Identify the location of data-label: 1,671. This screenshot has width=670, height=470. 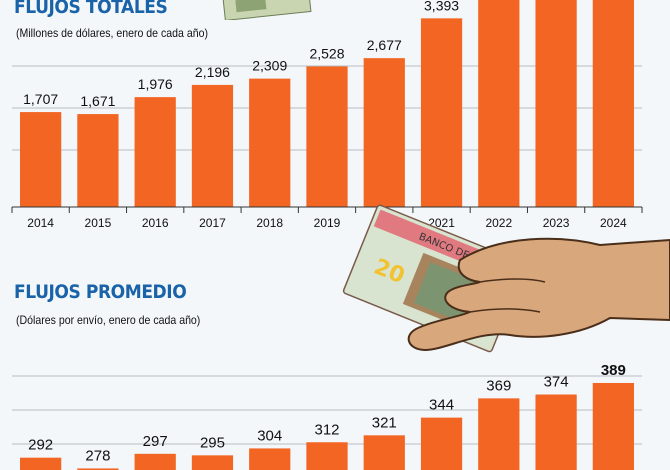
(97, 101).